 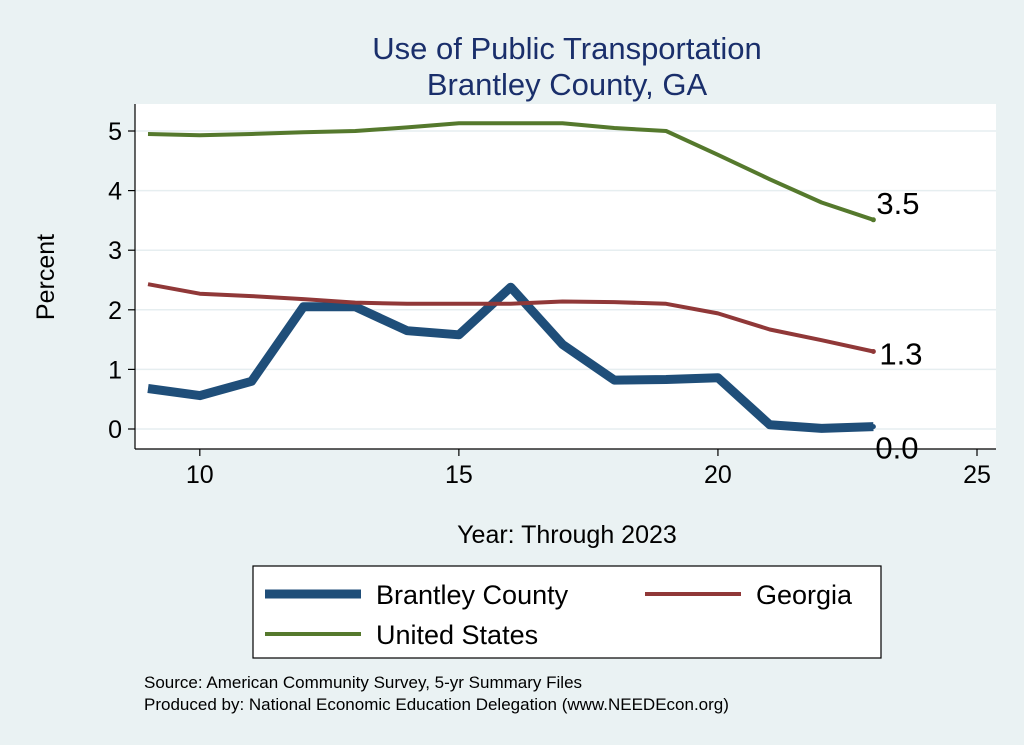 What do you see at coordinates (804, 595) in the screenshot?
I see `legend-label: Georgia` at bounding box center [804, 595].